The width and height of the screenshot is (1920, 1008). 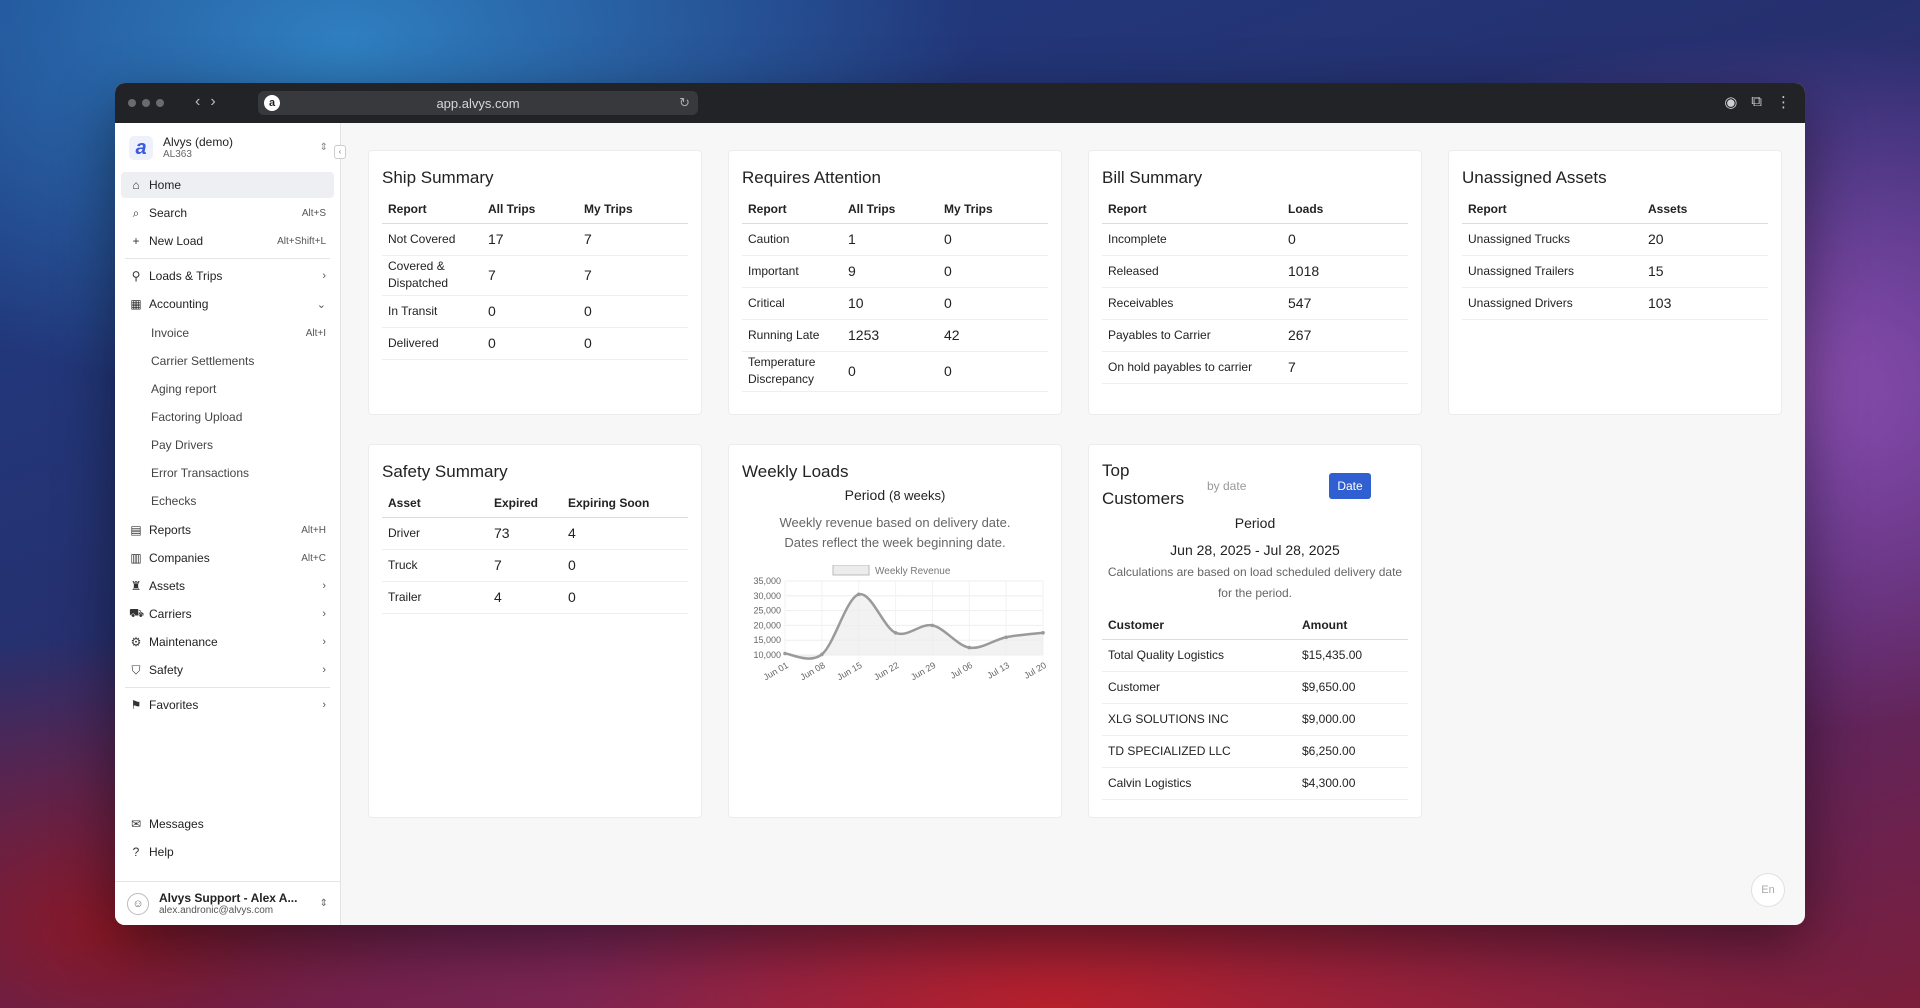 I want to click on nav-help: ? Help, so click(x=227, y=852).